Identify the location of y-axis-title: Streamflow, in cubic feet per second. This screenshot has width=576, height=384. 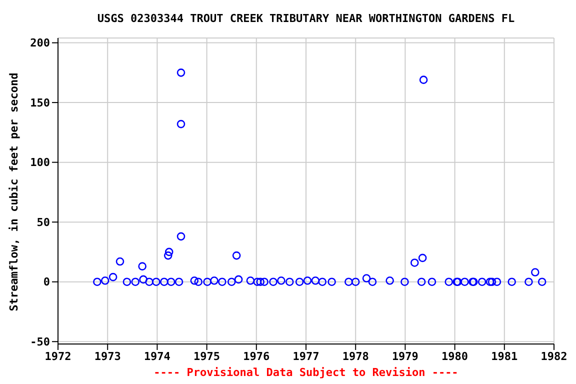
(14, 192).